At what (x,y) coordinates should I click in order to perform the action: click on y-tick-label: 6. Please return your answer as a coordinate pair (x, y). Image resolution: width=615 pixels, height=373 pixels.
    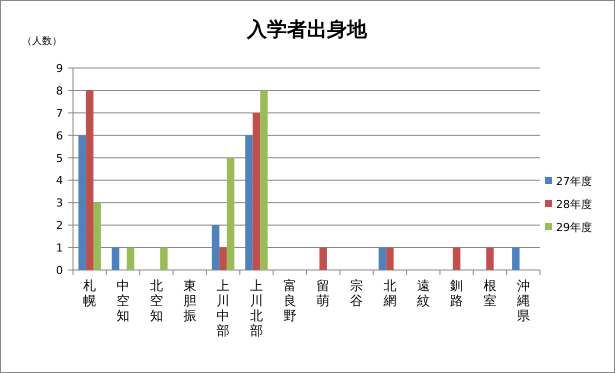
    Looking at the image, I should click on (59, 135).